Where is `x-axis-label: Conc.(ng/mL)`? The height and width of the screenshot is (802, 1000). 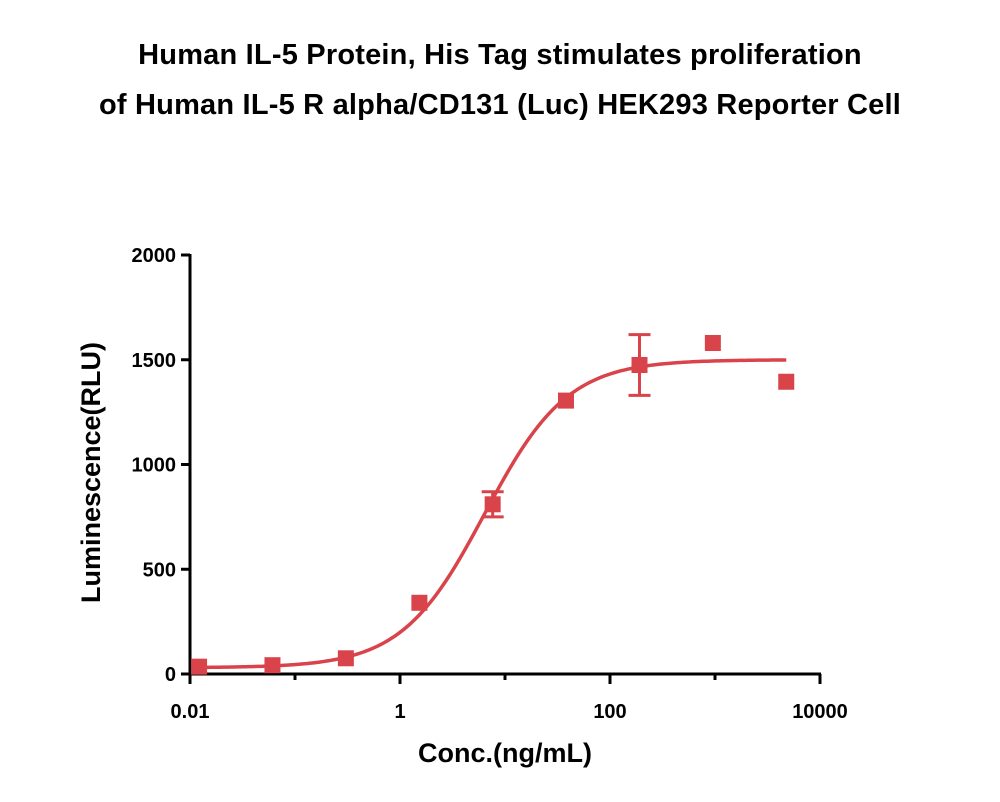 x-axis-label: Conc.(ng/mL) is located at coordinates (505, 753).